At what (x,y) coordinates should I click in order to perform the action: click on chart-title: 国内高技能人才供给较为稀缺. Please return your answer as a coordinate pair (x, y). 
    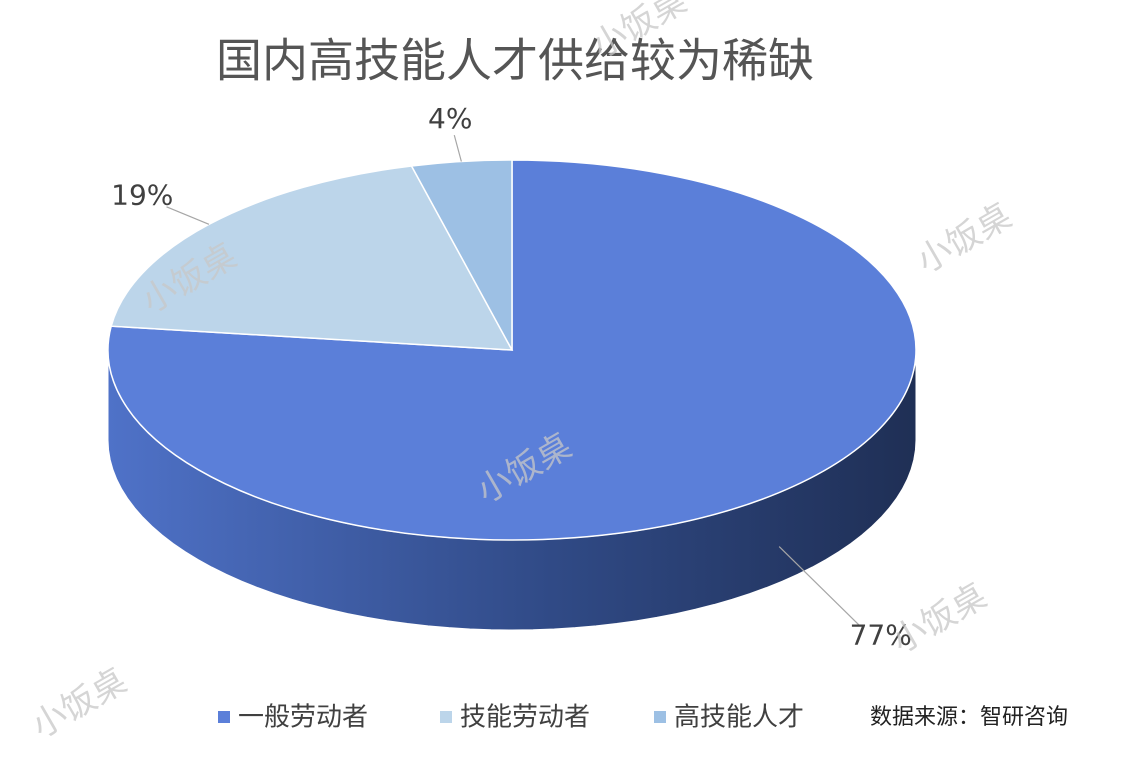
    Looking at the image, I should click on (515, 61).